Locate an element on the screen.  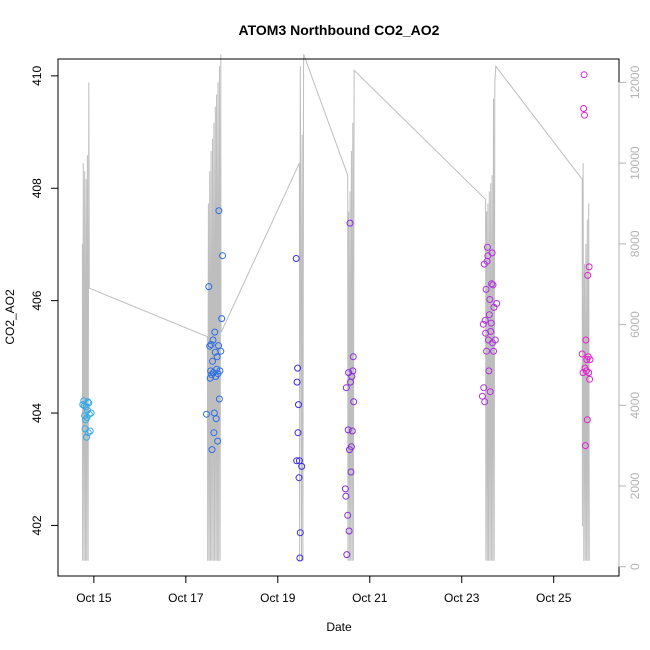
y-tick-label: 408 is located at coordinates (37, 188).